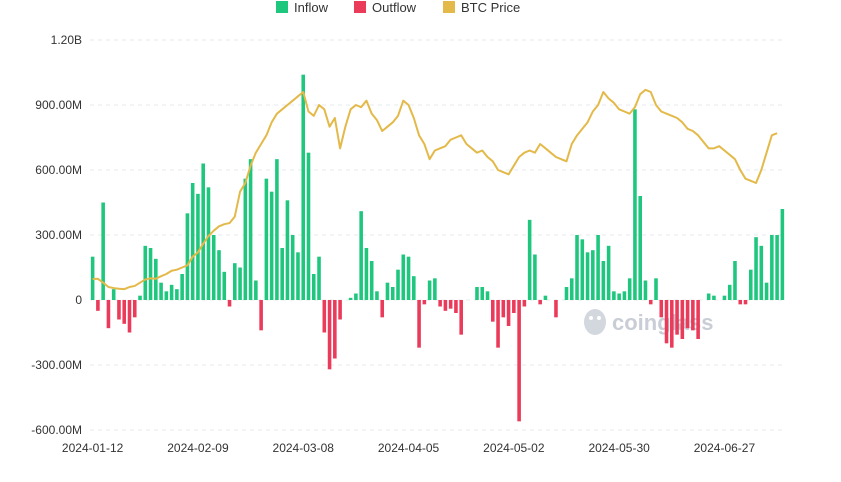  What do you see at coordinates (619, 448) in the screenshot?
I see `x-tick-label: 2024-05-30` at bounding box center [619, 448].